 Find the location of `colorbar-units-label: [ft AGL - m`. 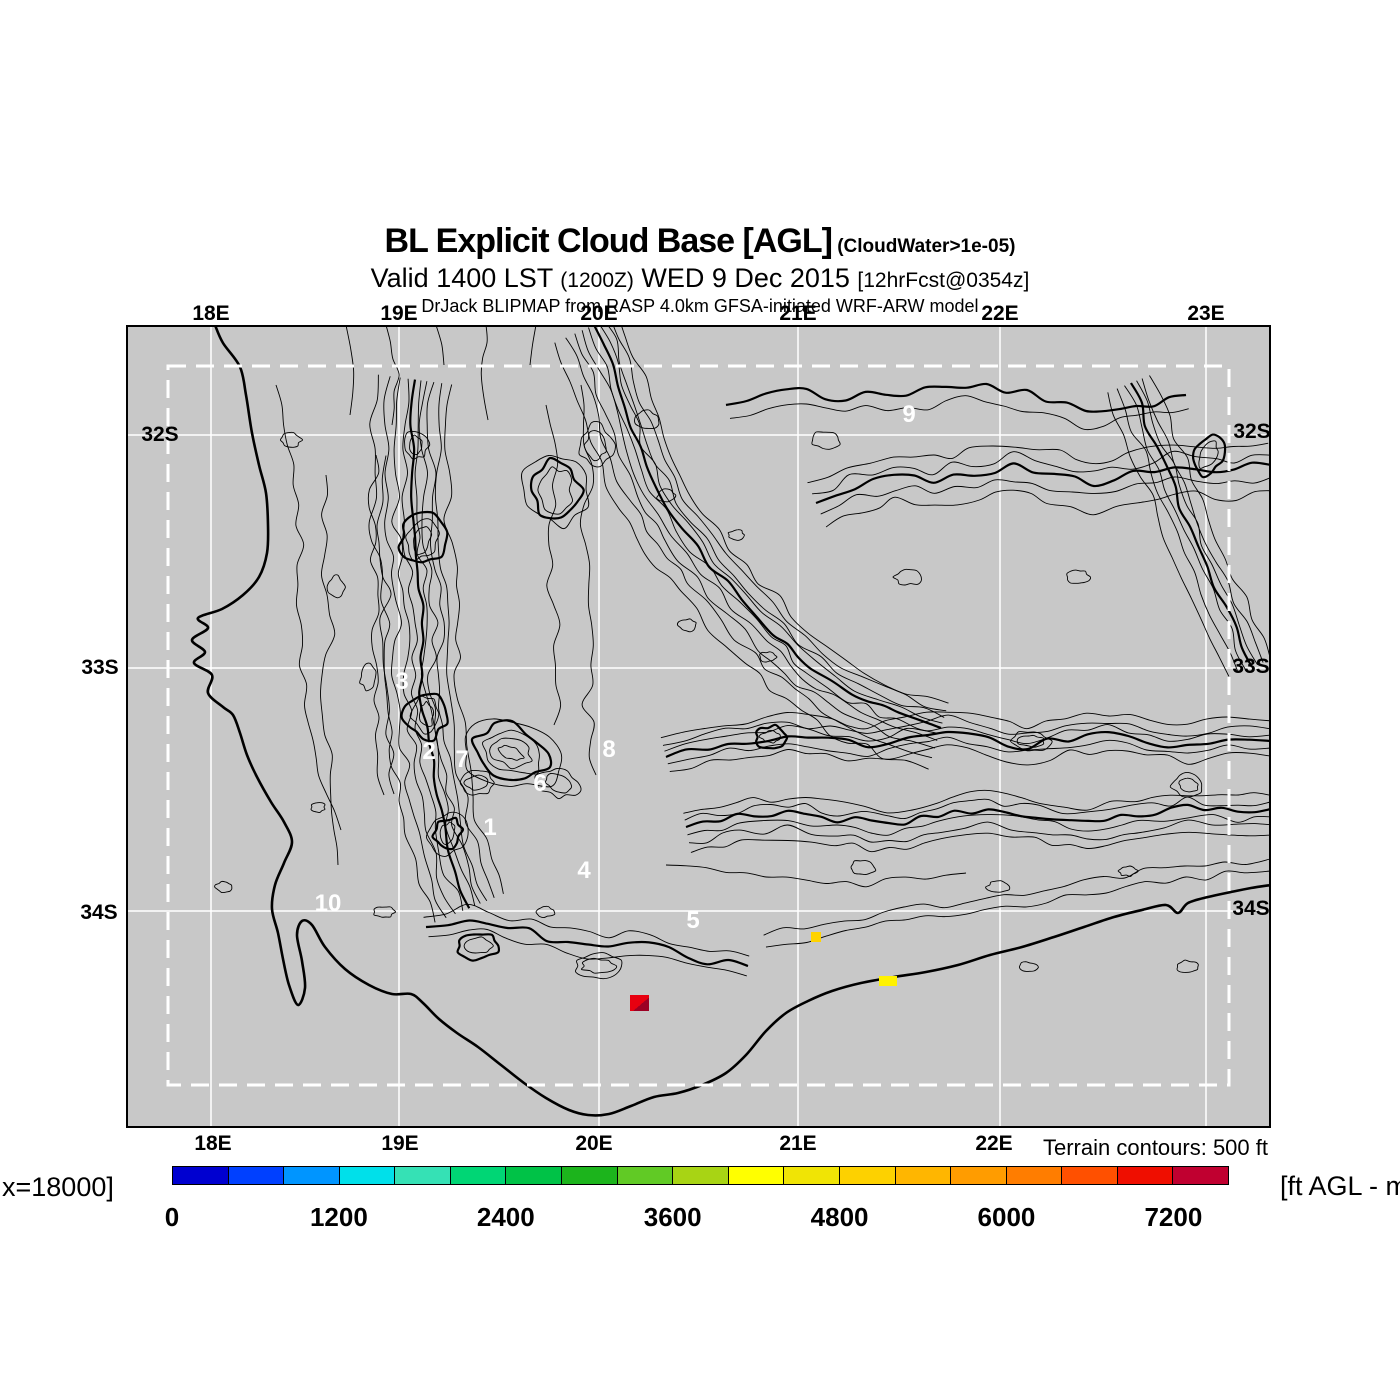

colorbar-units-label: [ft AGL - m is located at coordinates (1340, 1186).